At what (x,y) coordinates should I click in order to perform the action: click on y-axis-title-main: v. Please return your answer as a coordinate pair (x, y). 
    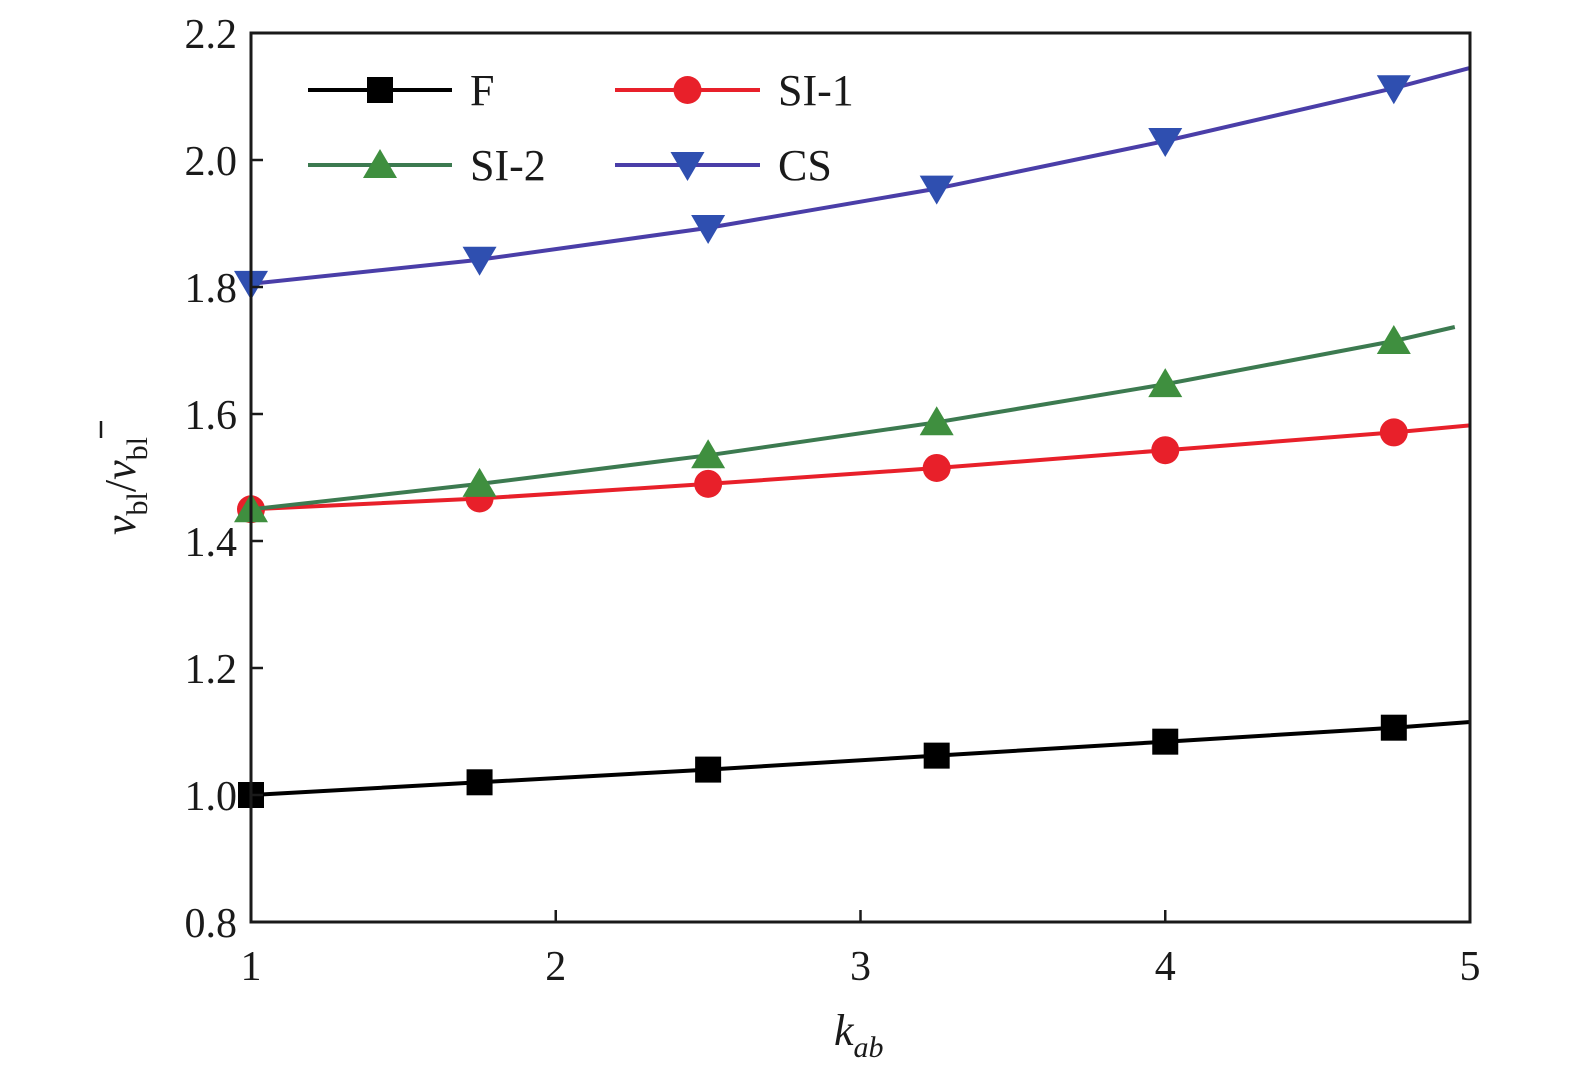
    Looking at the image, I should click on (120, 525).